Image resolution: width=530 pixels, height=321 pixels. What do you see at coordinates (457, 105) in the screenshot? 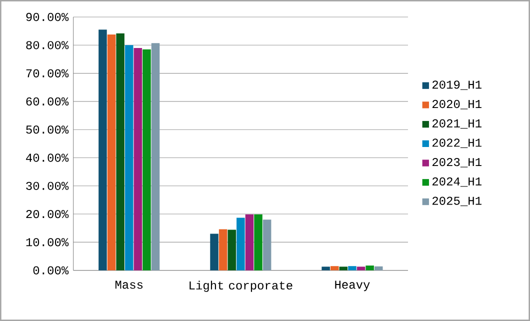
I see `legend-label: 2020_H1` at bounding box center [457, 105].